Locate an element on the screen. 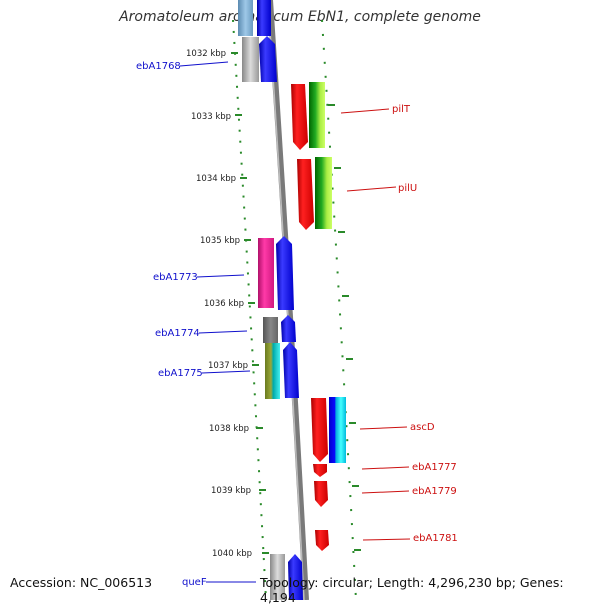 The image size is (600, 605). gene-label-ebA1781: ebA1781 is located at coordinates (435, 538).